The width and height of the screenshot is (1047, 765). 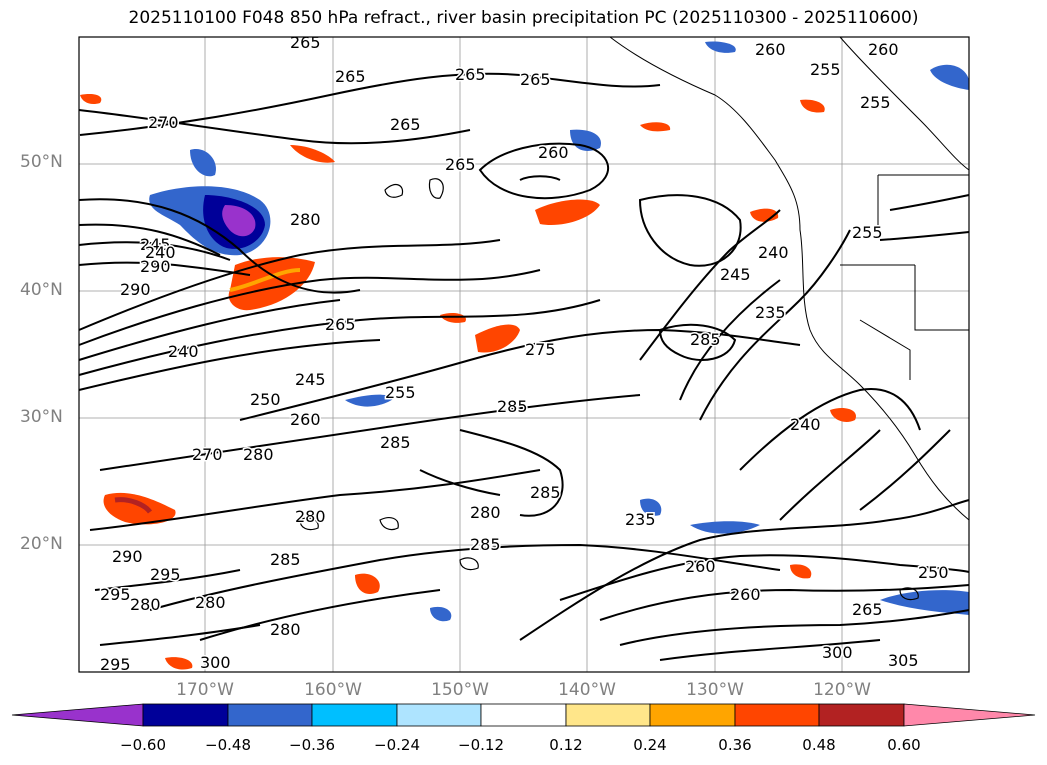 I want to click on lon-label-130w: 130°W, so click(x=715, y=690).